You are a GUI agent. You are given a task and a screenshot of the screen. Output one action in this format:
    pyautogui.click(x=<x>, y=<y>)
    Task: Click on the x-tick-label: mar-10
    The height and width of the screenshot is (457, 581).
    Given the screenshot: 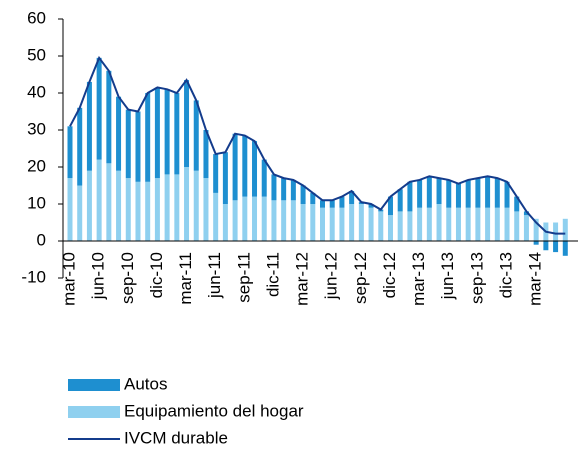 What is the action you would take?
    pyautogui.click(x=68, y=279)
    